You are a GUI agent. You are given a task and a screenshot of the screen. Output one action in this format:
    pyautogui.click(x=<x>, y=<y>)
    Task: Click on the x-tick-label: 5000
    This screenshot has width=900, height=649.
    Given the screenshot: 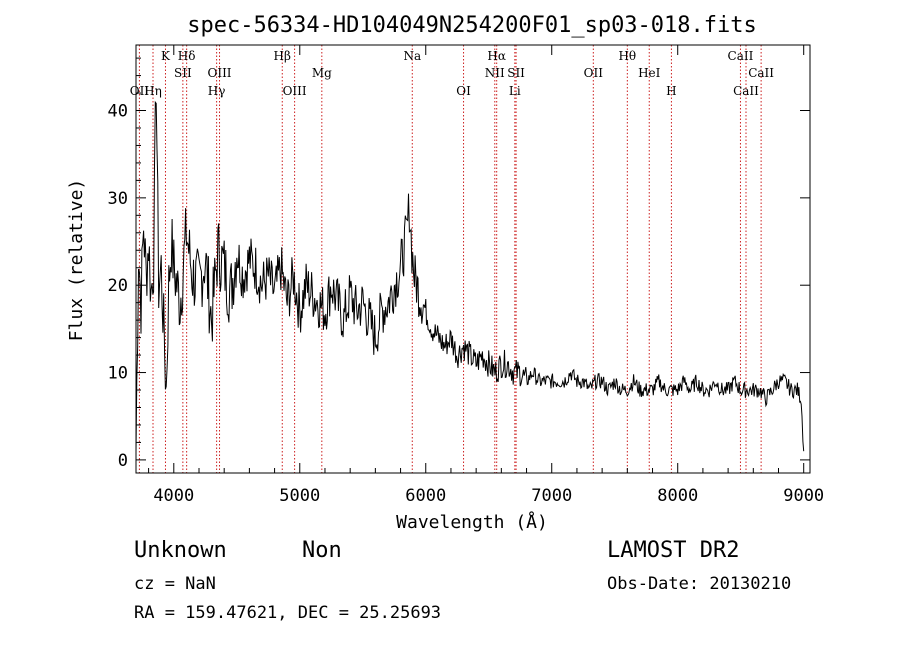 What is the action you would take?
    pyautogui.click(x=299, y=496)
    